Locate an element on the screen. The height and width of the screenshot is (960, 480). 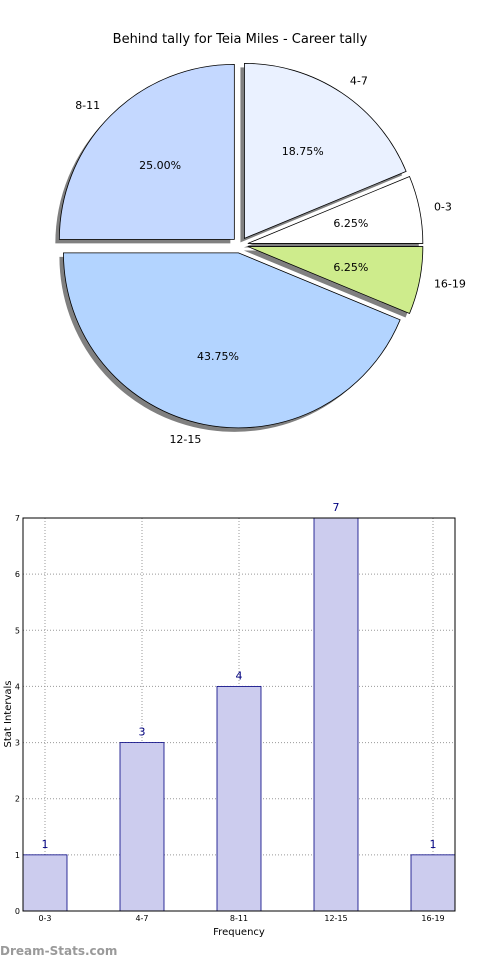
y-tick-label: 5 is located at coordinates (17, 630).